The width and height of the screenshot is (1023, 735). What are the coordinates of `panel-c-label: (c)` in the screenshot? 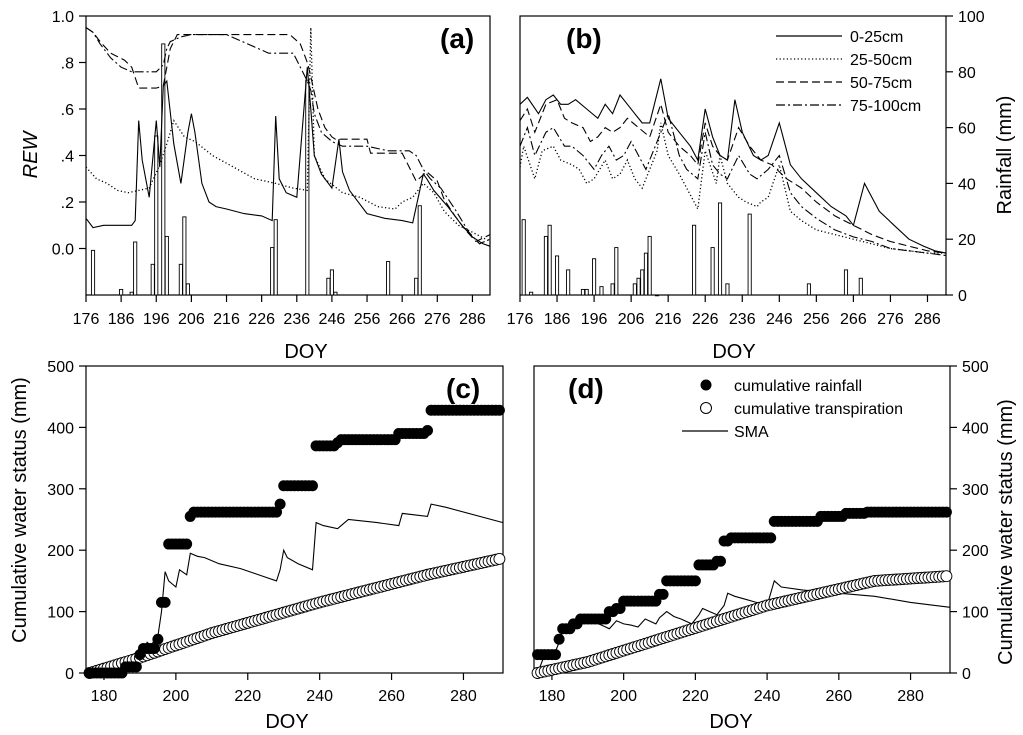 It's located at (463, 388).